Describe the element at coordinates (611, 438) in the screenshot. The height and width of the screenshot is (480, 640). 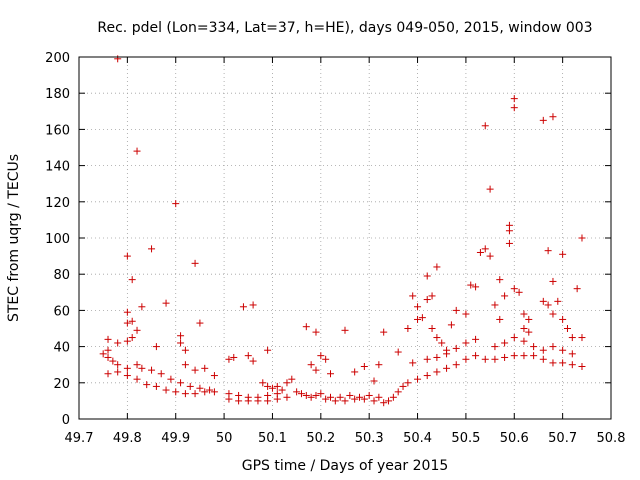
I see `x-tick-label: 50.8` at that location.